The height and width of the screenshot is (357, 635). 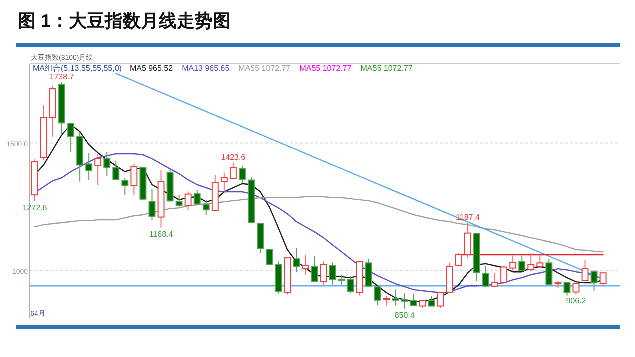 What do you see at coordinates (265, 68) in the screenshot?
I see `text: MA55 1072.77` at bounding box center [265, 68].